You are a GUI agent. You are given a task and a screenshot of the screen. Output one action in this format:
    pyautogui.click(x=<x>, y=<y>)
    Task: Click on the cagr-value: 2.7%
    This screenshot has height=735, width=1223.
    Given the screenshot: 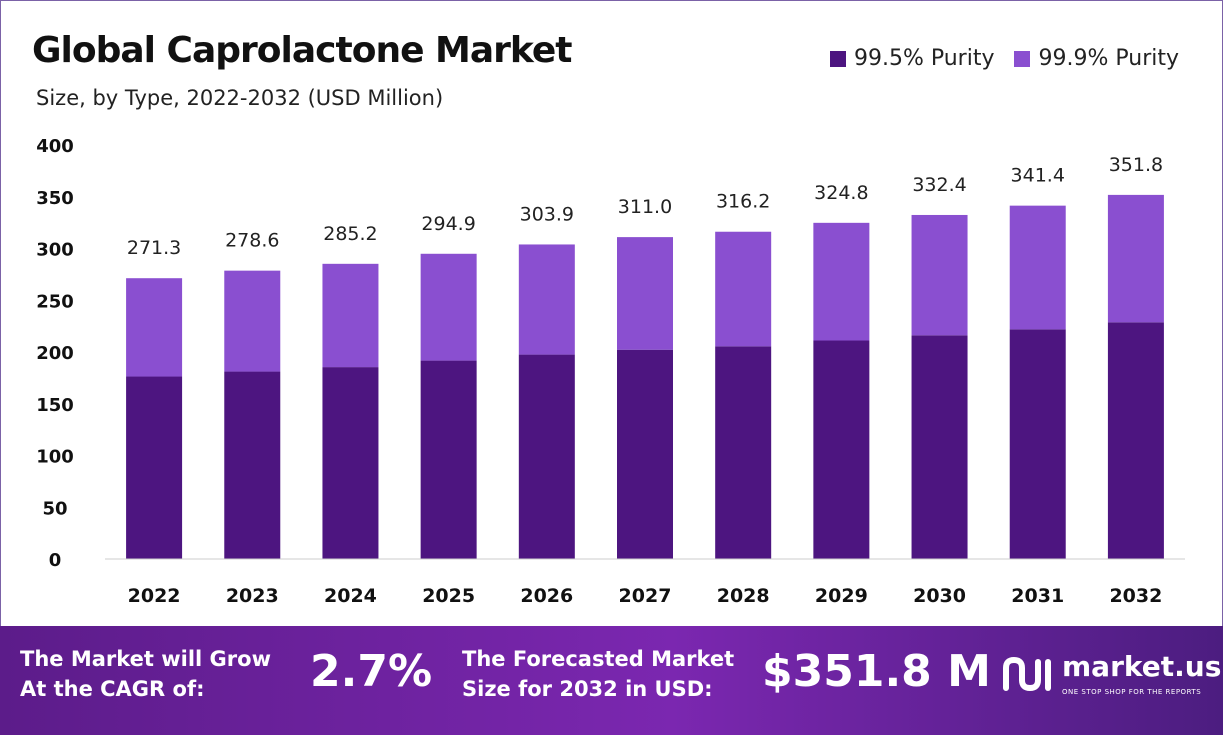 What is the action you would take?
    pyautogui.click(x=371, y=671)
    